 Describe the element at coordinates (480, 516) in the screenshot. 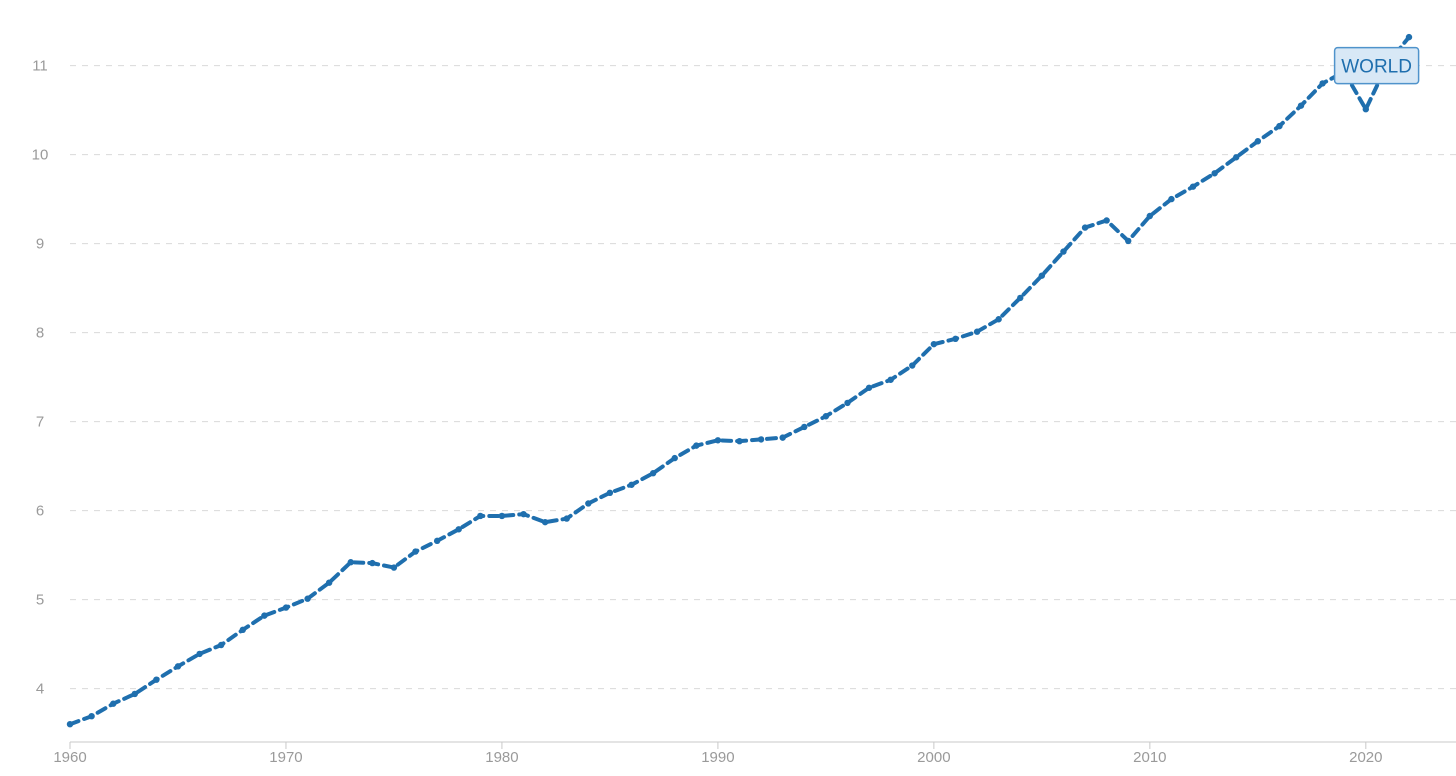

I see `data-point-1979` at that location.